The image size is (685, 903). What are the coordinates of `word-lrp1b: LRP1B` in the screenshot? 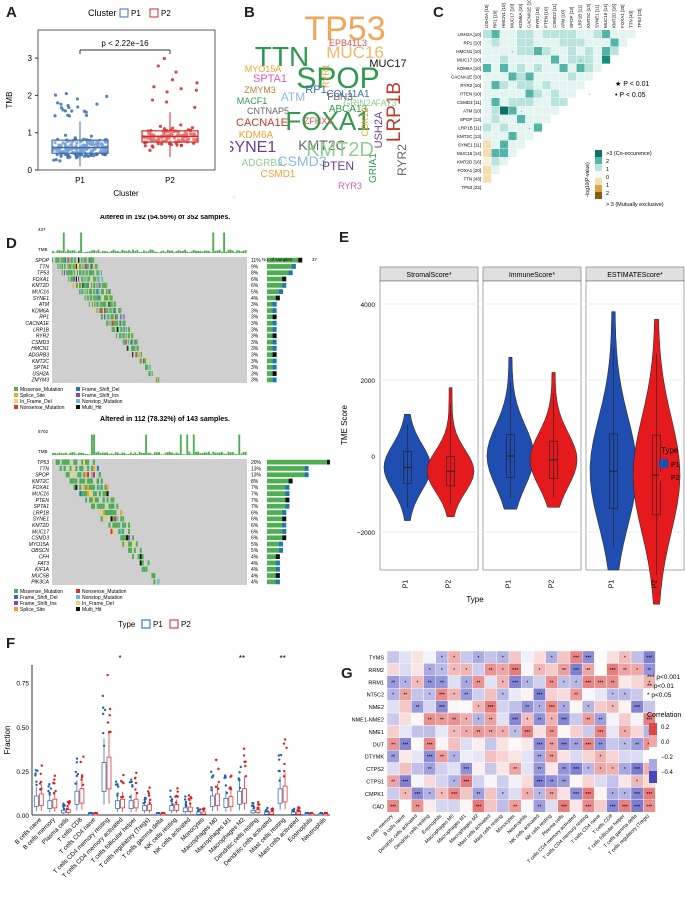 It's located at (394, 112).